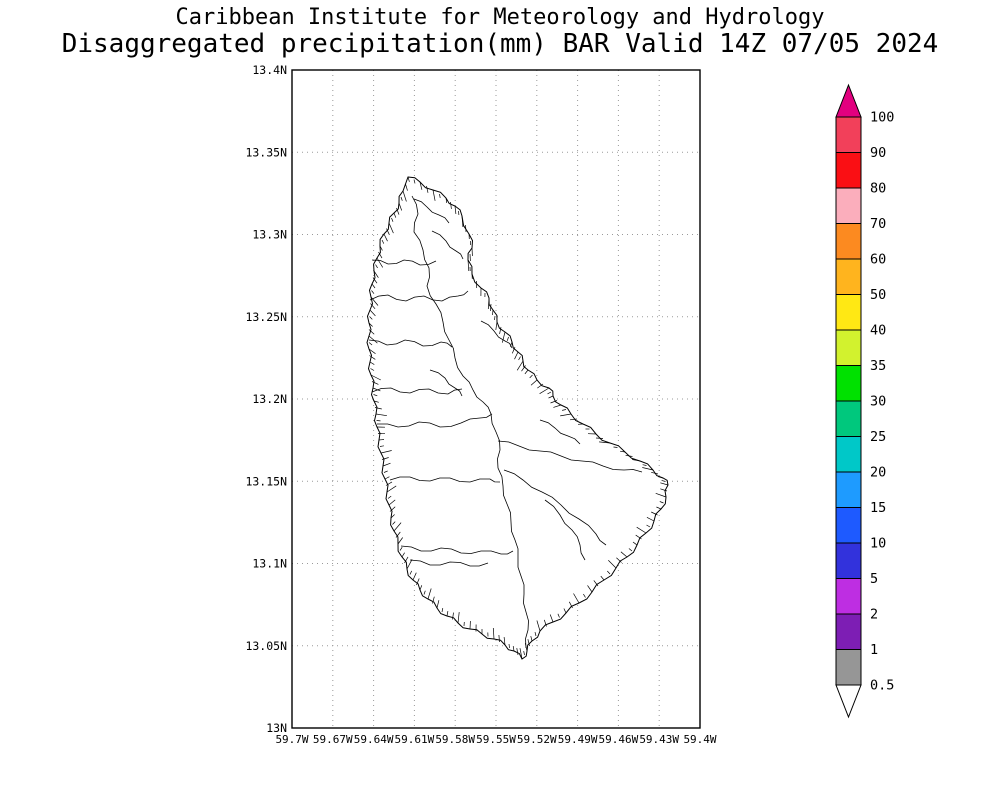 The height and width of the screenshot is (800, 1000). What do you see at coordinates (659, 739) in the screenshot?
I see `lon-tick-label: 59.43W` at bounding box center [659, 739].